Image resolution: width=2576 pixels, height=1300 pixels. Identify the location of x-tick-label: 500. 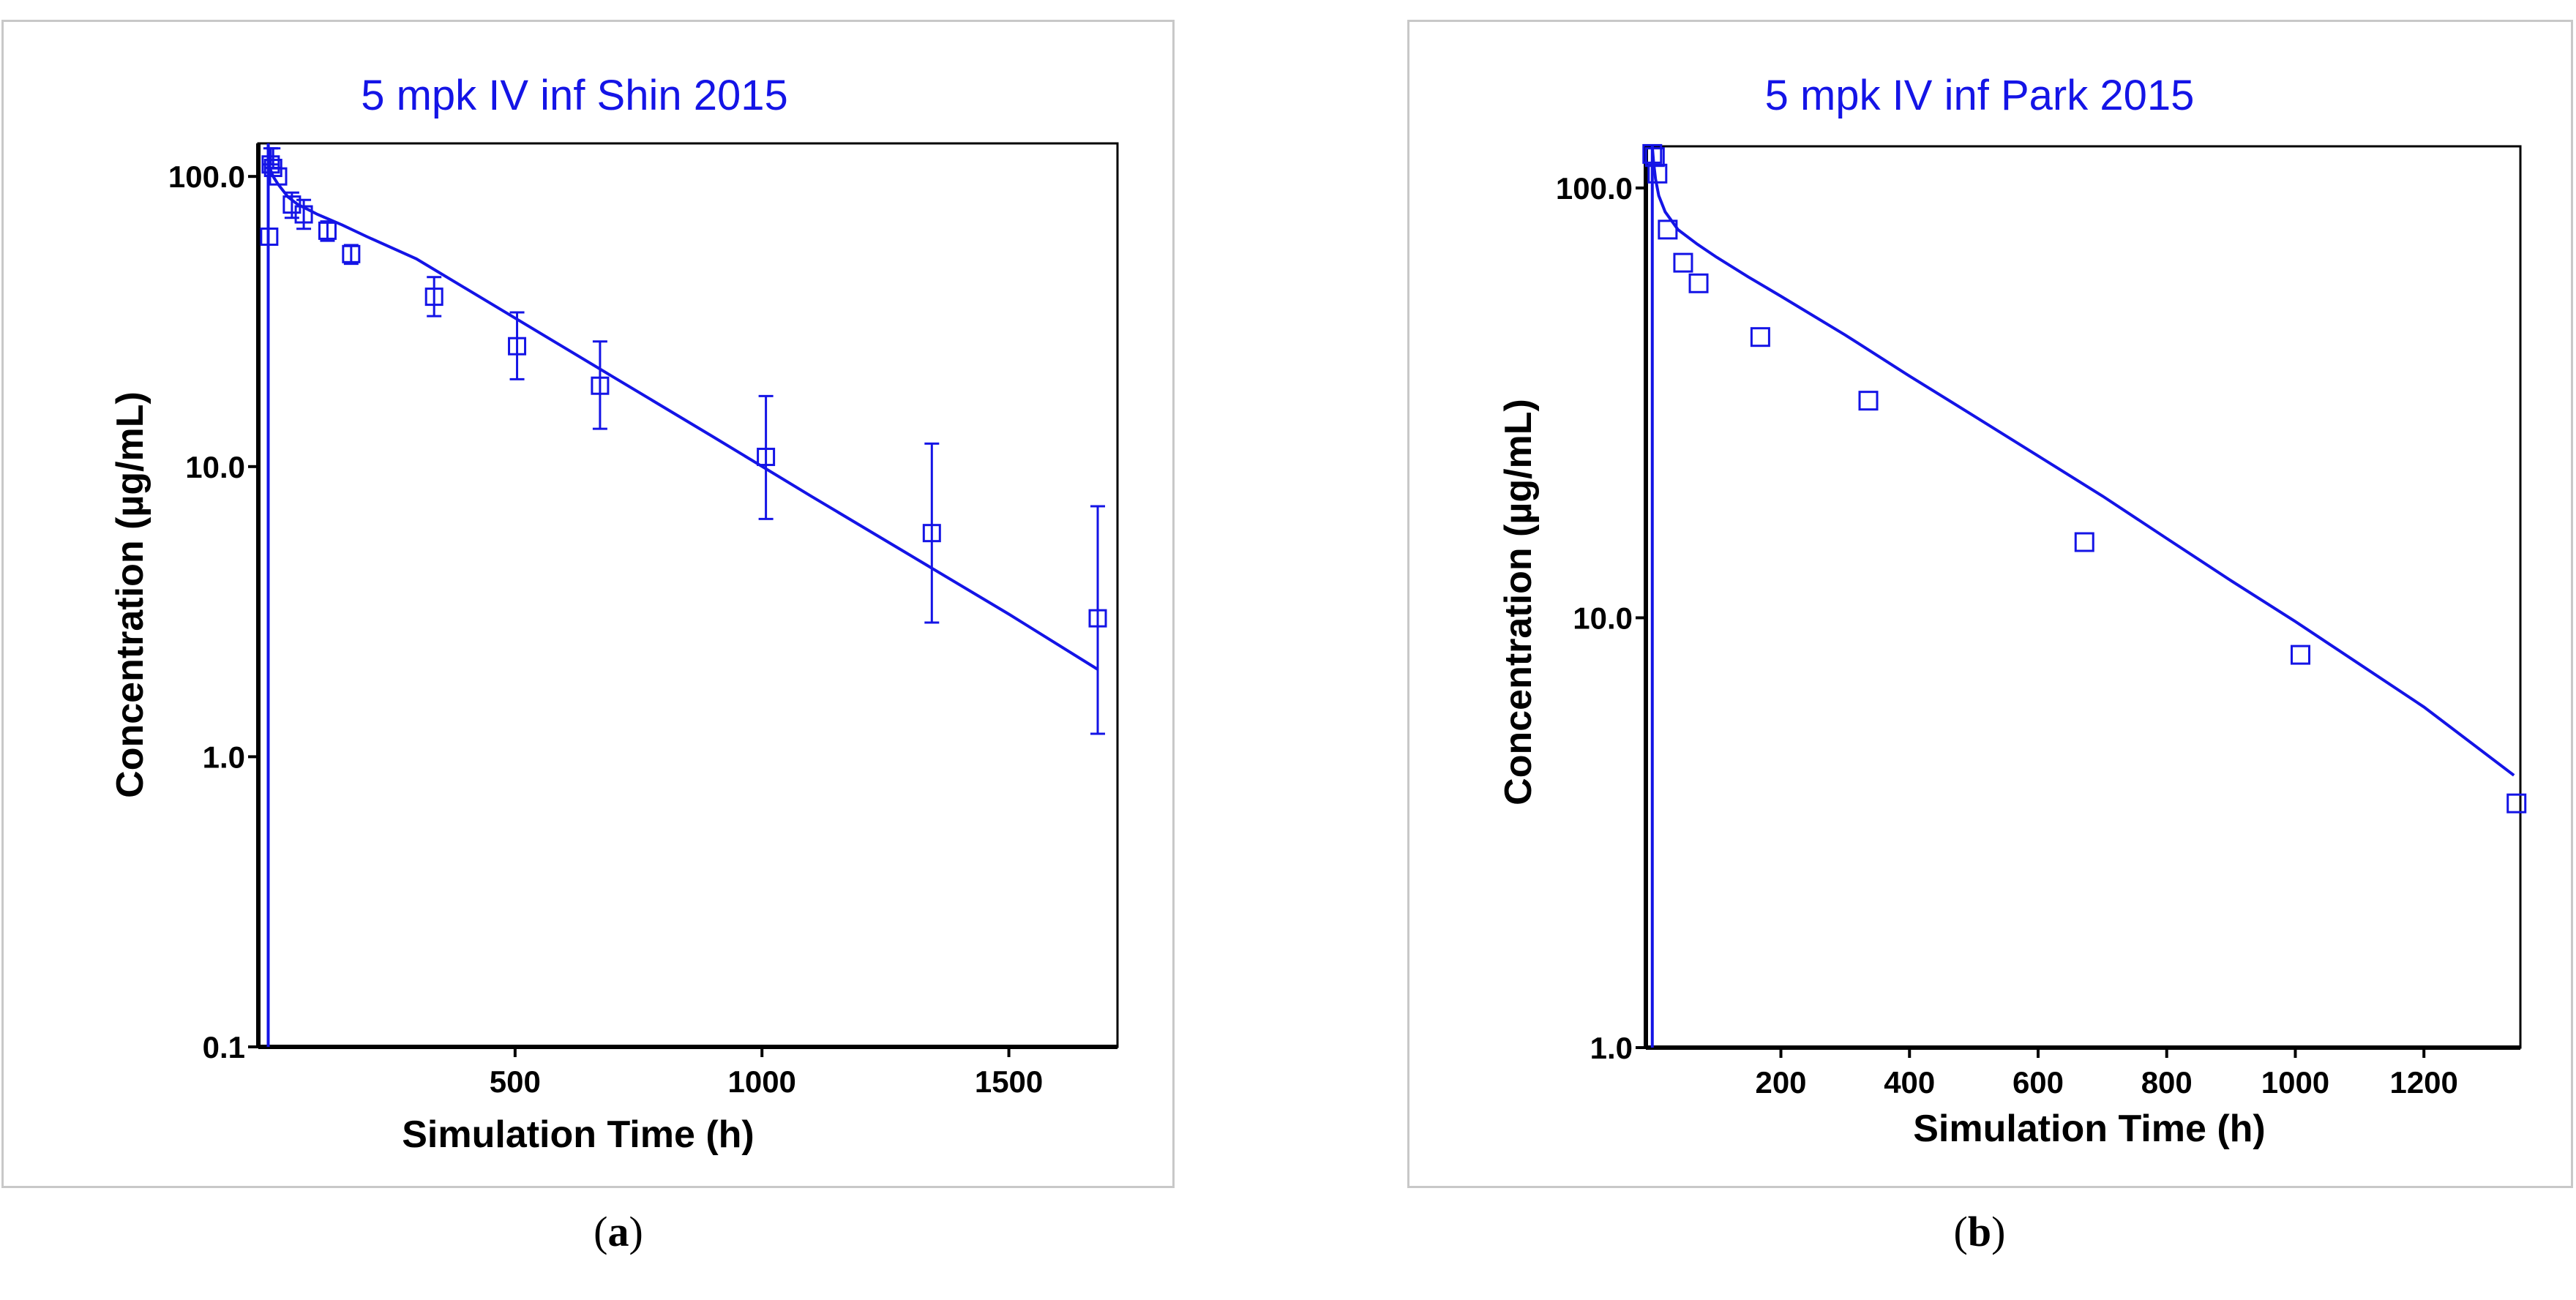
(515, 1081).